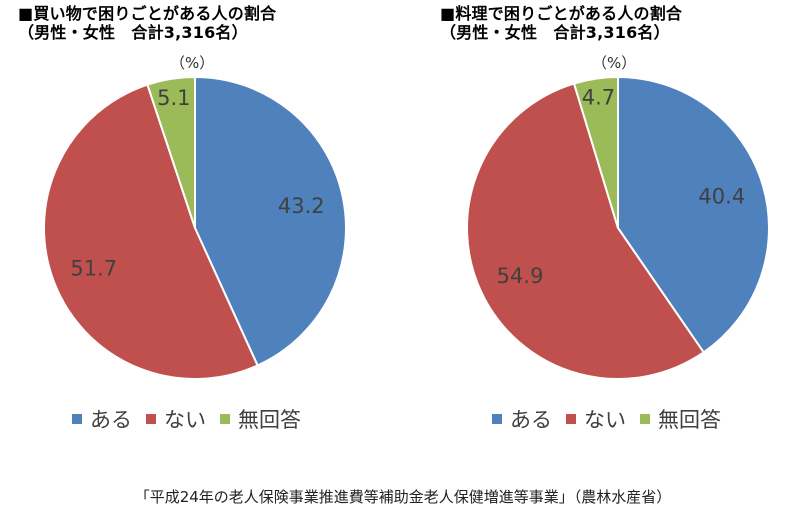 This screenshot has height=522, width=806. I want to click on legend-cooking: ある ない 無回答, so click(606, 419).